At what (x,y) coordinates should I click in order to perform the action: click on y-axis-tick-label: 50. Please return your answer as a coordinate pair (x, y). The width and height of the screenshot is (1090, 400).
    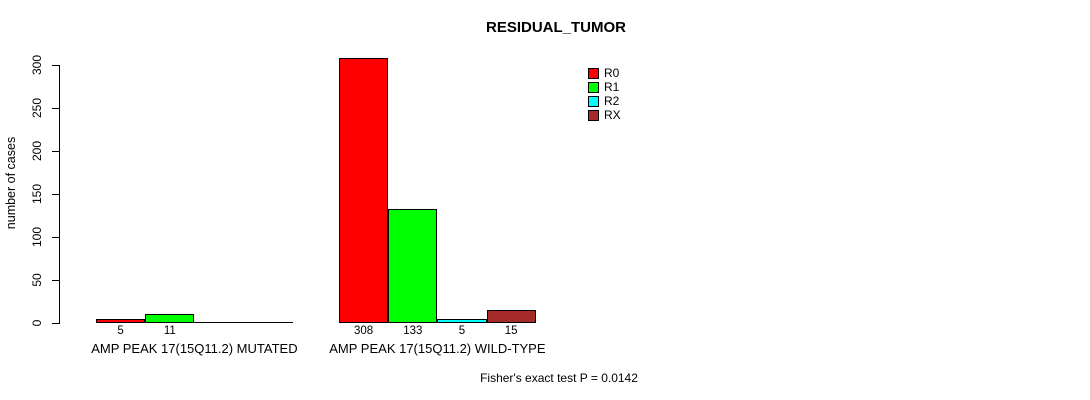
    Looking at the image, I should click on (37, 280).